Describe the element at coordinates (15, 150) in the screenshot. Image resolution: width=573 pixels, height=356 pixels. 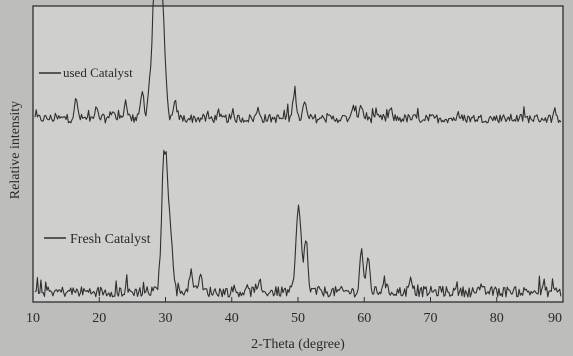
I see `y-axis-label: Relative intensity` at that location.